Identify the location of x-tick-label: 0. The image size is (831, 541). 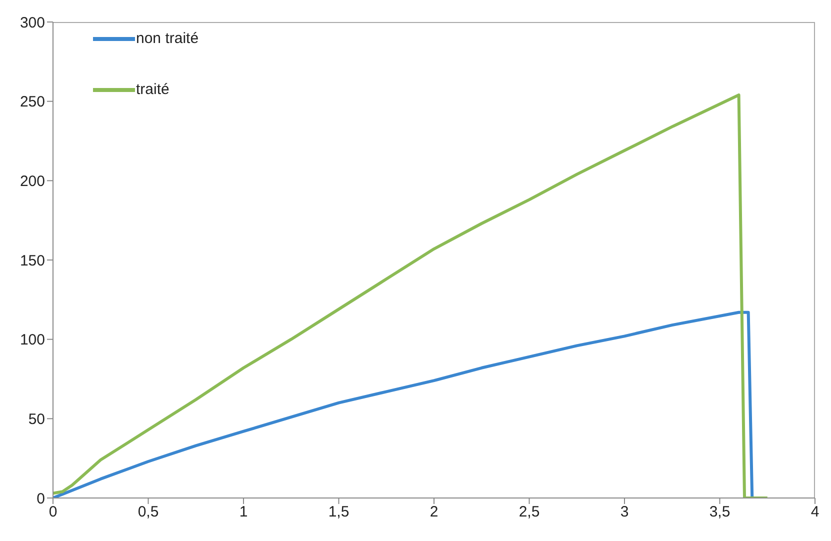
(53, 512).